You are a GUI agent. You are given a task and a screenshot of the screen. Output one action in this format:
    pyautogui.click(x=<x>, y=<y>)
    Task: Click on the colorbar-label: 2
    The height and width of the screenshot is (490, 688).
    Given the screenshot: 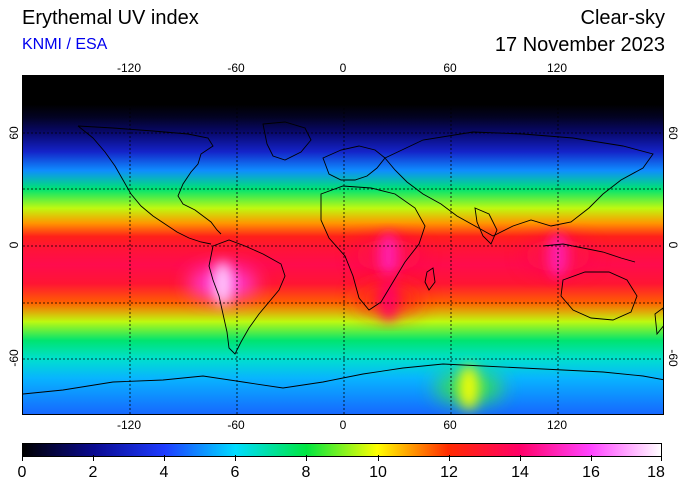 What is the action you would take?
    pyautogui.click(x=93, y=472)
    